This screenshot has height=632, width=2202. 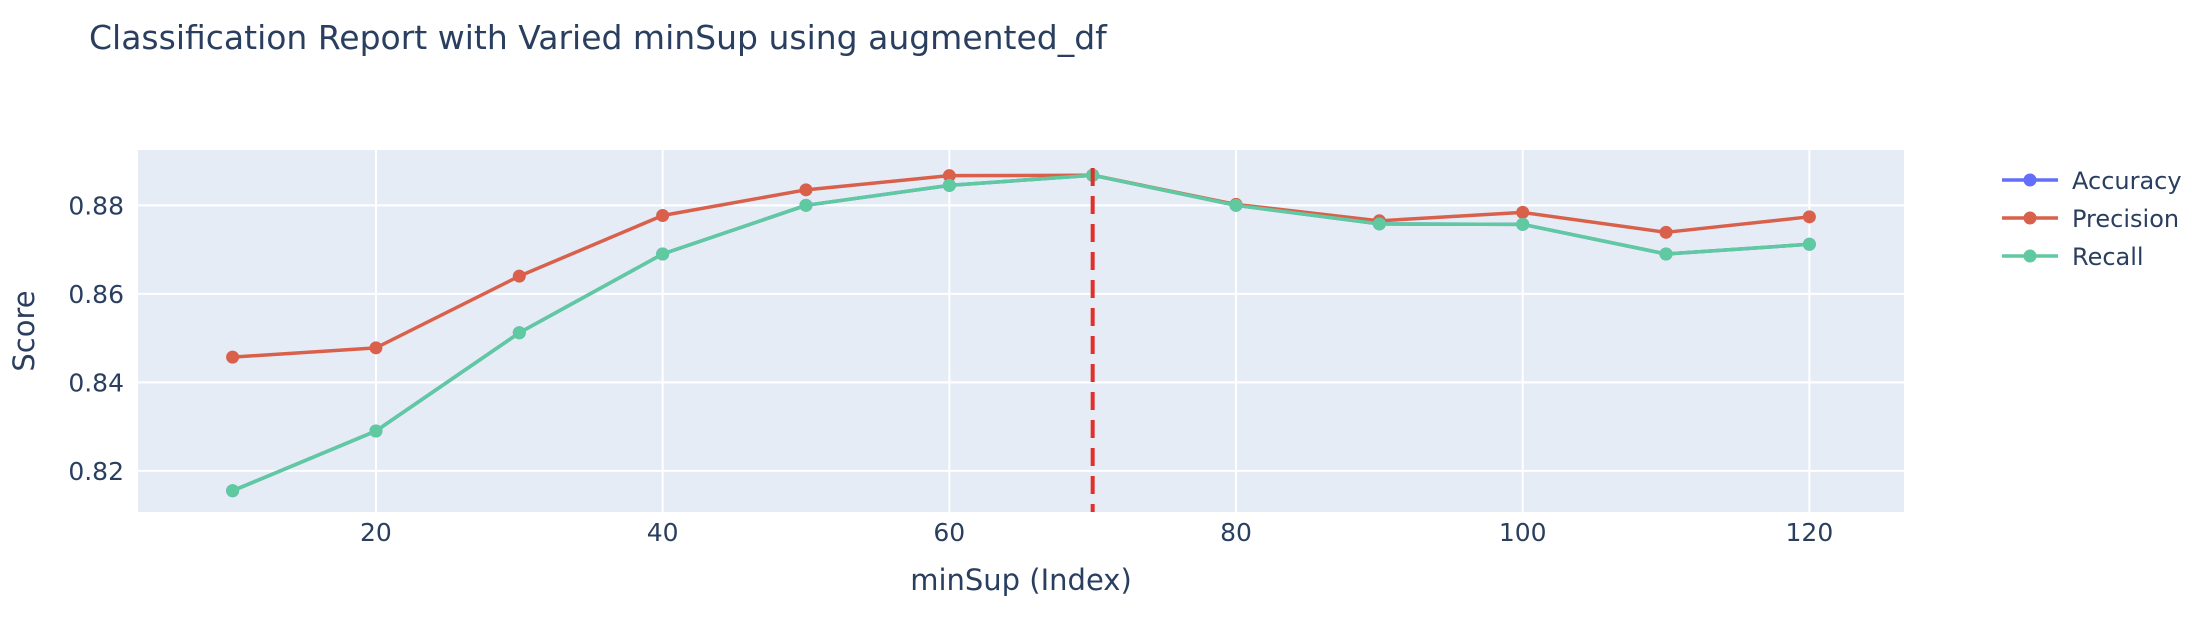 I want to click on legend-item-precision: Precision, so click(x=2090, y=219).